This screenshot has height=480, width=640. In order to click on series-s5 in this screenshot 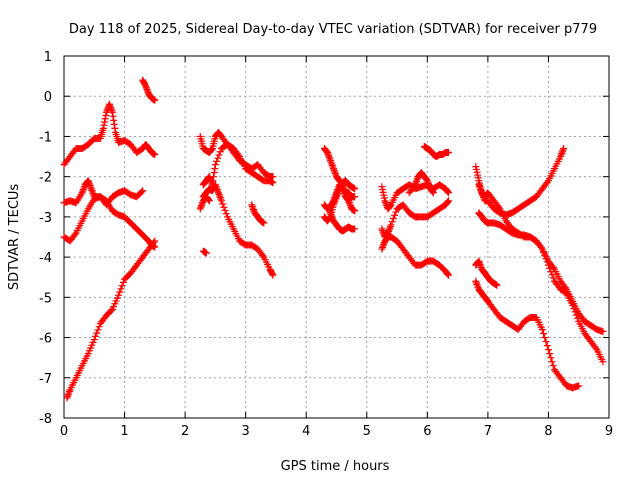, I will do `click(111, 319)`.